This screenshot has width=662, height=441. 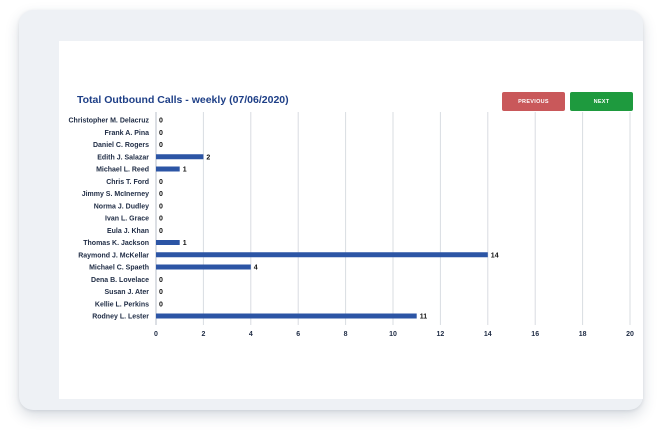 What do you see at coordinates (488, 334) in the screenshot?
I see `x-tick-label: 14` at bounding box center [488, 334].